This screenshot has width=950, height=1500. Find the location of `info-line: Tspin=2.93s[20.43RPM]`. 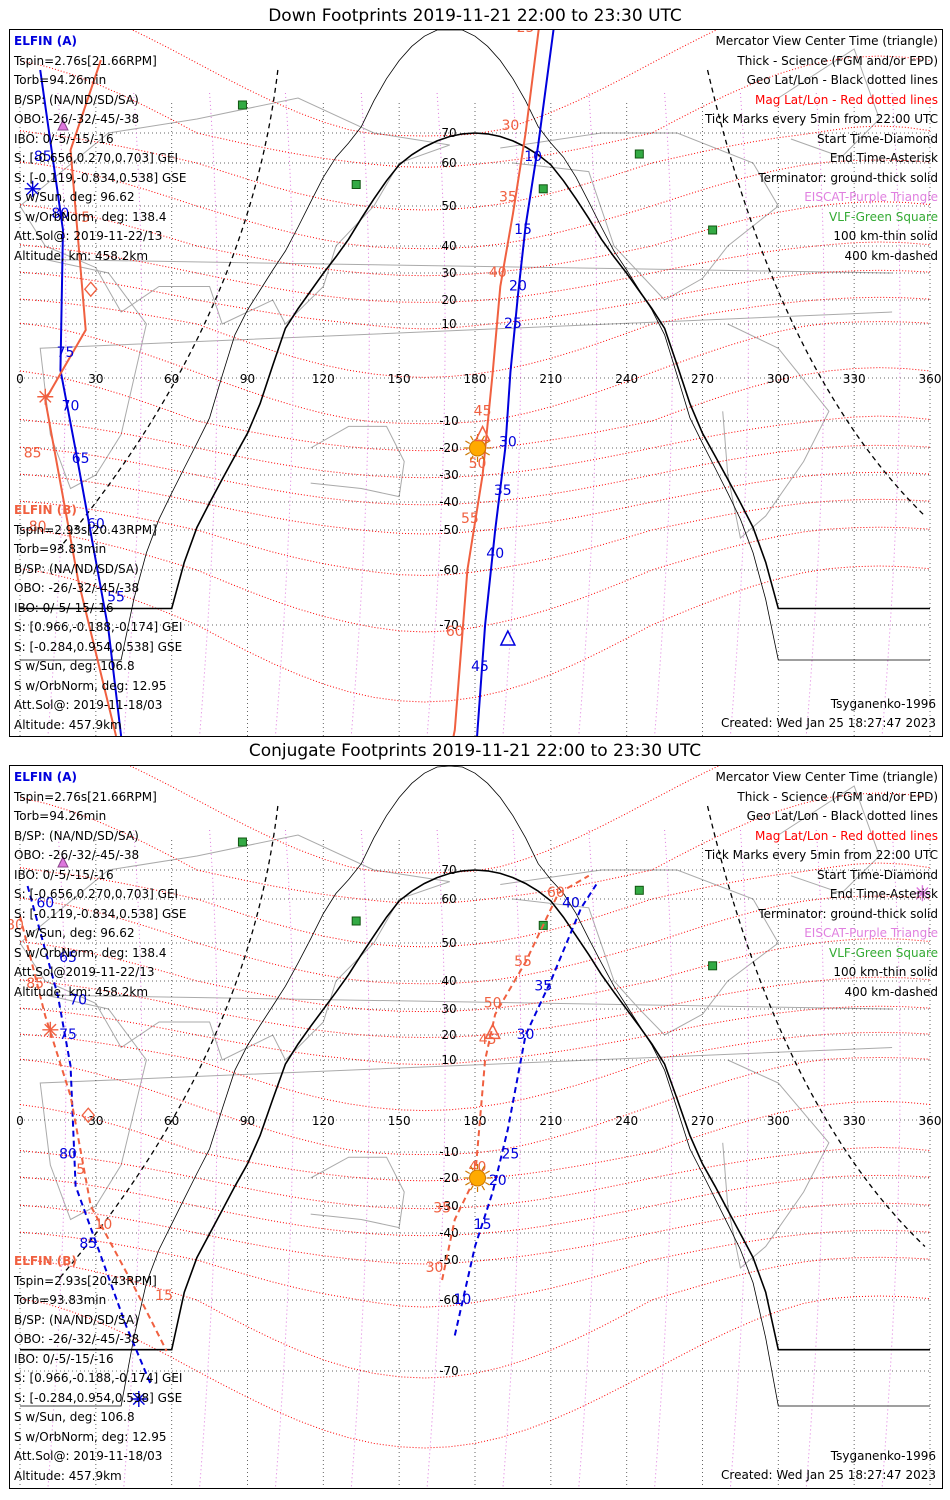

info-line: Tspin=2.93s[20.43RPM] is located at coordinates (85, 529).